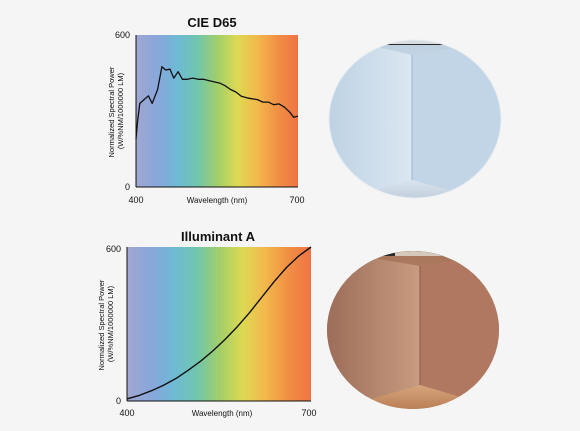 The image size is (580, 431). What do you see at coordinates (415, 119) in the screenshot?
I see `daylight-room-photo` at bounding box center [415, 119].